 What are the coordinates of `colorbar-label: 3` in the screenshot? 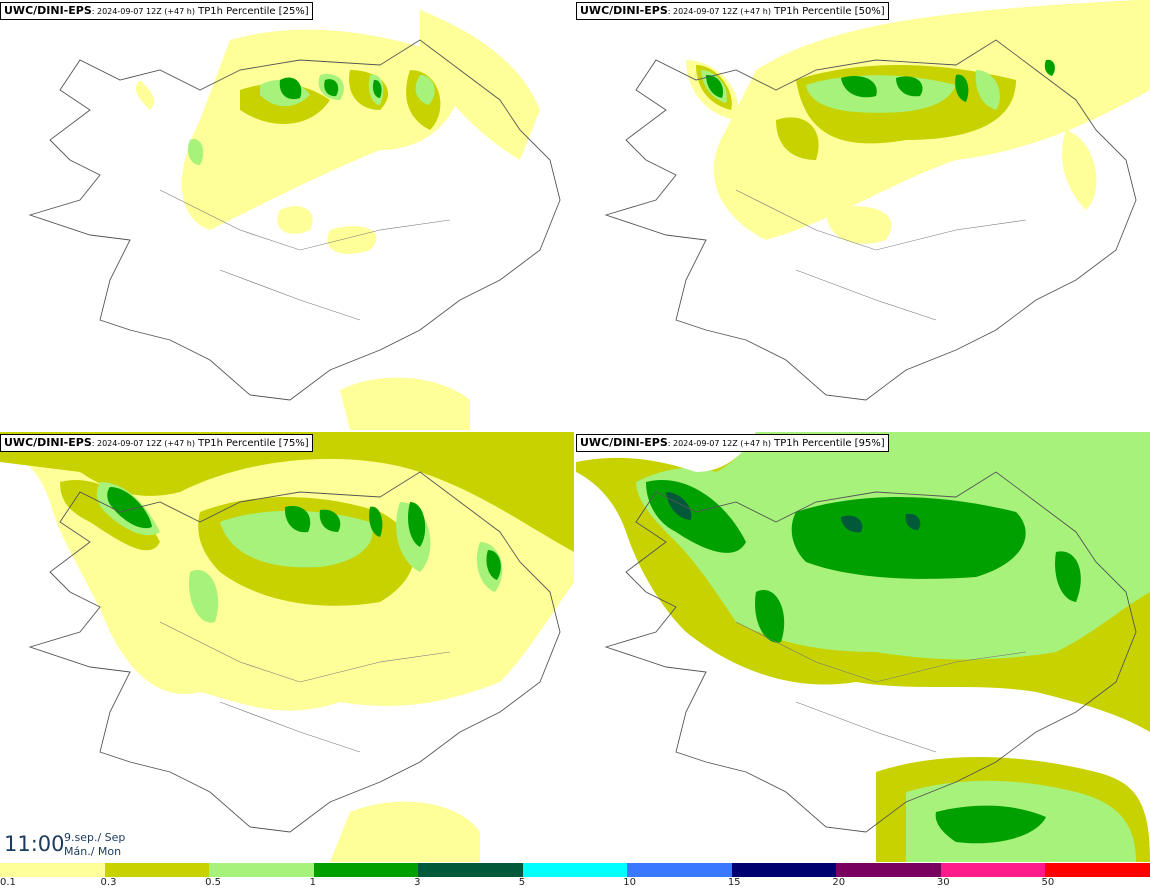 It's located at (417, 882).